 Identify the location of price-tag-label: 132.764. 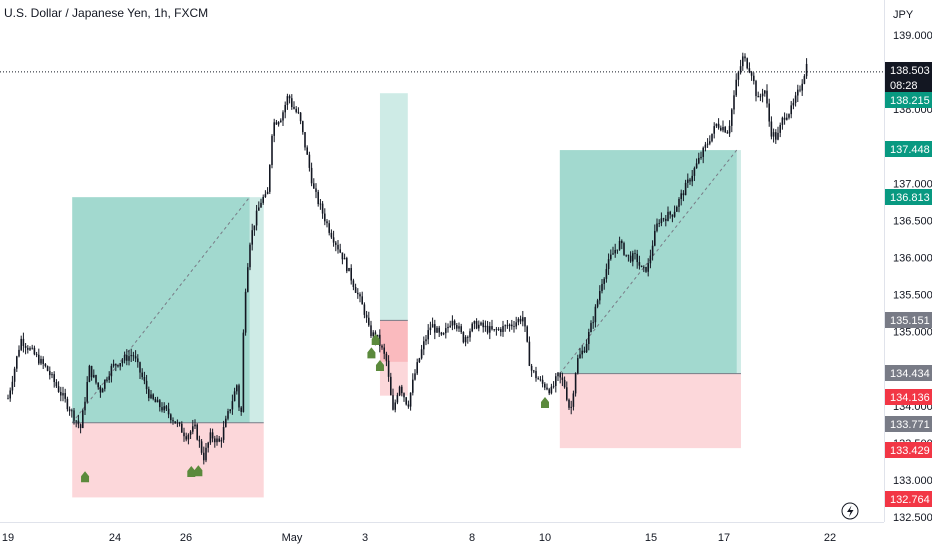
(910, 500).